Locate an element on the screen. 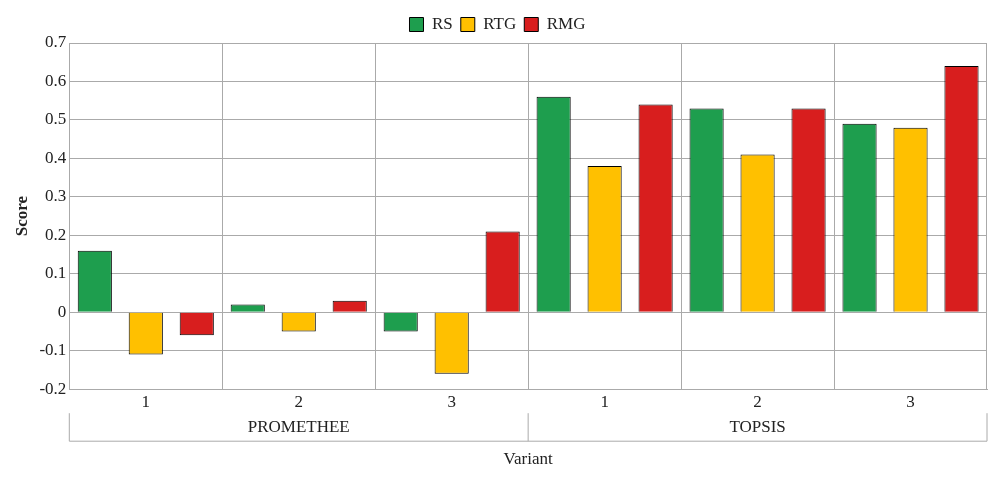  y-tick-label: 0.6 is located at coordinates (56, 80).